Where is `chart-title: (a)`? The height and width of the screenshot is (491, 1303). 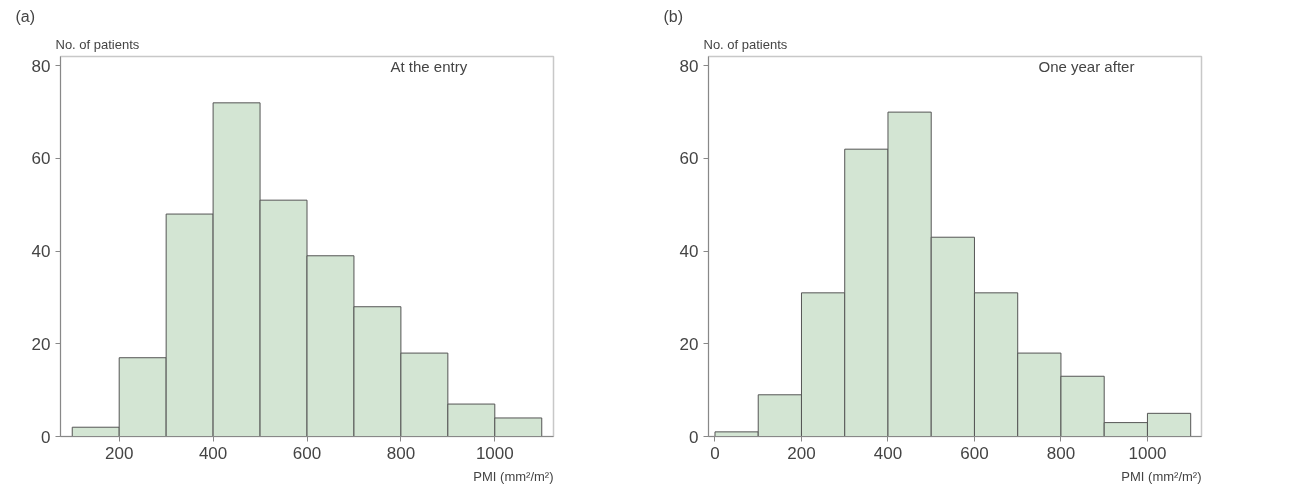
chart-title: (a) is located at coordinates (25, 16).